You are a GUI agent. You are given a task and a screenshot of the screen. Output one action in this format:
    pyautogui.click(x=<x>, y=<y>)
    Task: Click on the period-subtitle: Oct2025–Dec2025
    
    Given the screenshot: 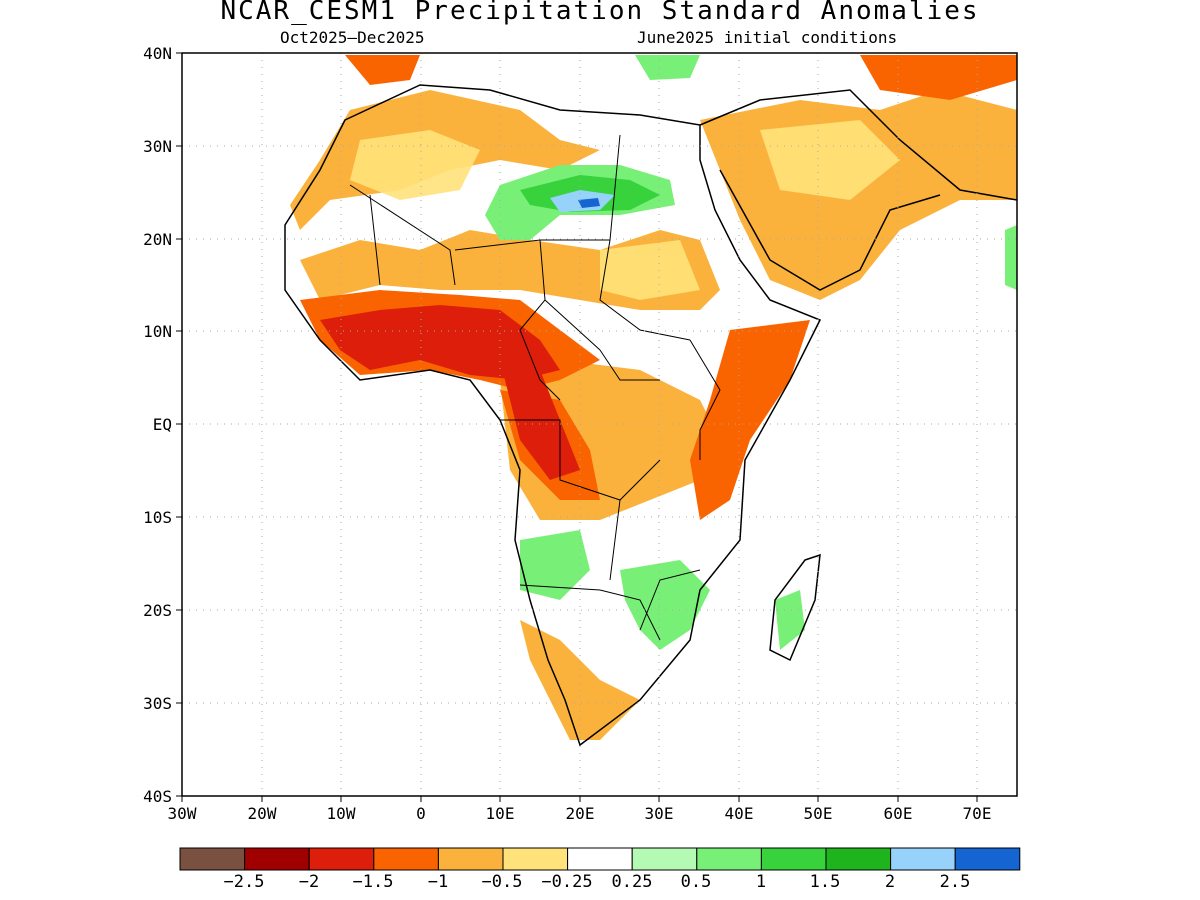 What is the action you would take?
    pyautogui.click(x=352, y=37)
    